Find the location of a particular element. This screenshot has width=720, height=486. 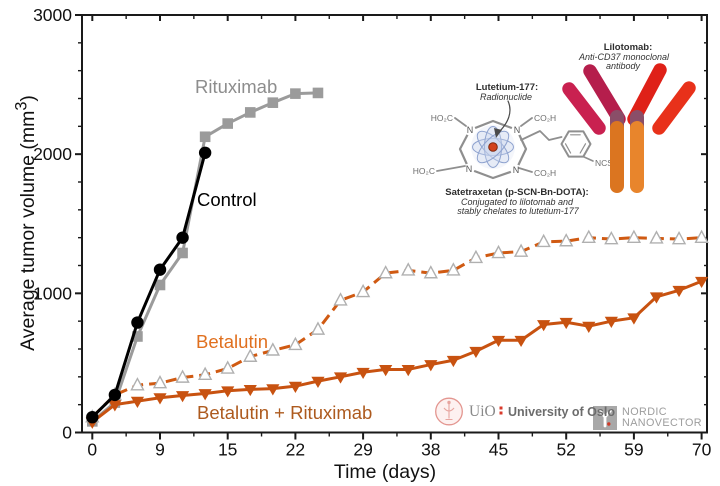

benzene-inner-bonds is located at coordinates (575, 144).